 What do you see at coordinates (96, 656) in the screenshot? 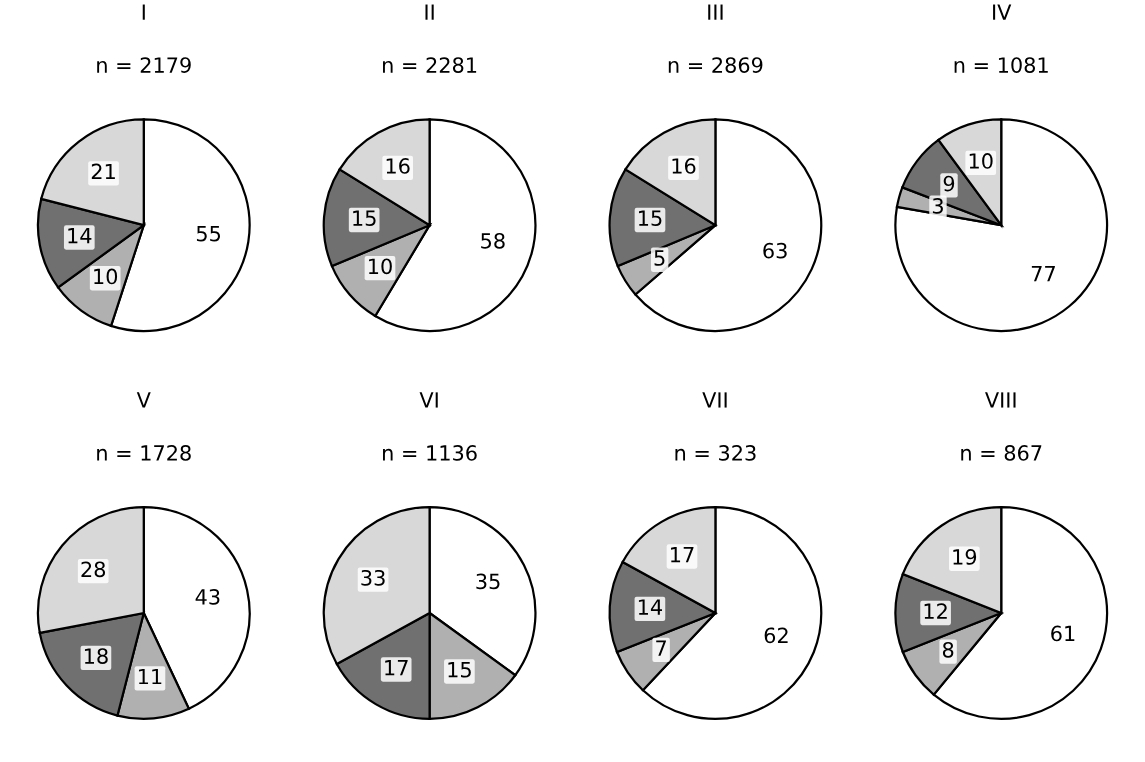
I see `data-label: 18` at bounding box center [96, 656].